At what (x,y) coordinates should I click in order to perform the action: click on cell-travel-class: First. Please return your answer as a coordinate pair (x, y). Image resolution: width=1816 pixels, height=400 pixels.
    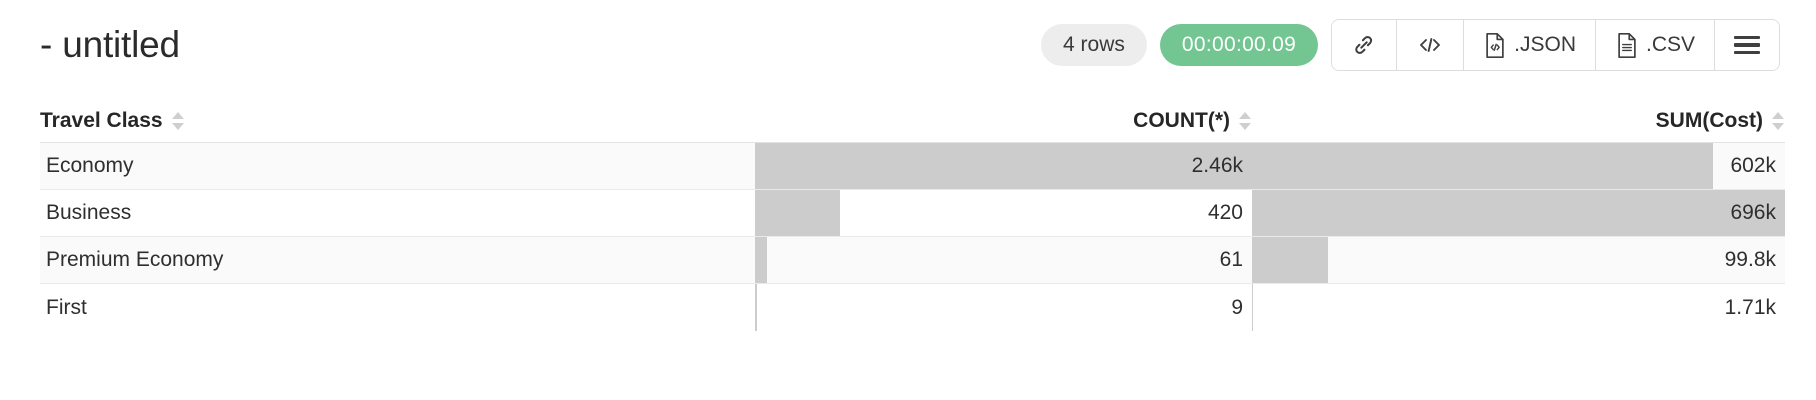
    Looking at the image, I should click on (66, 307).